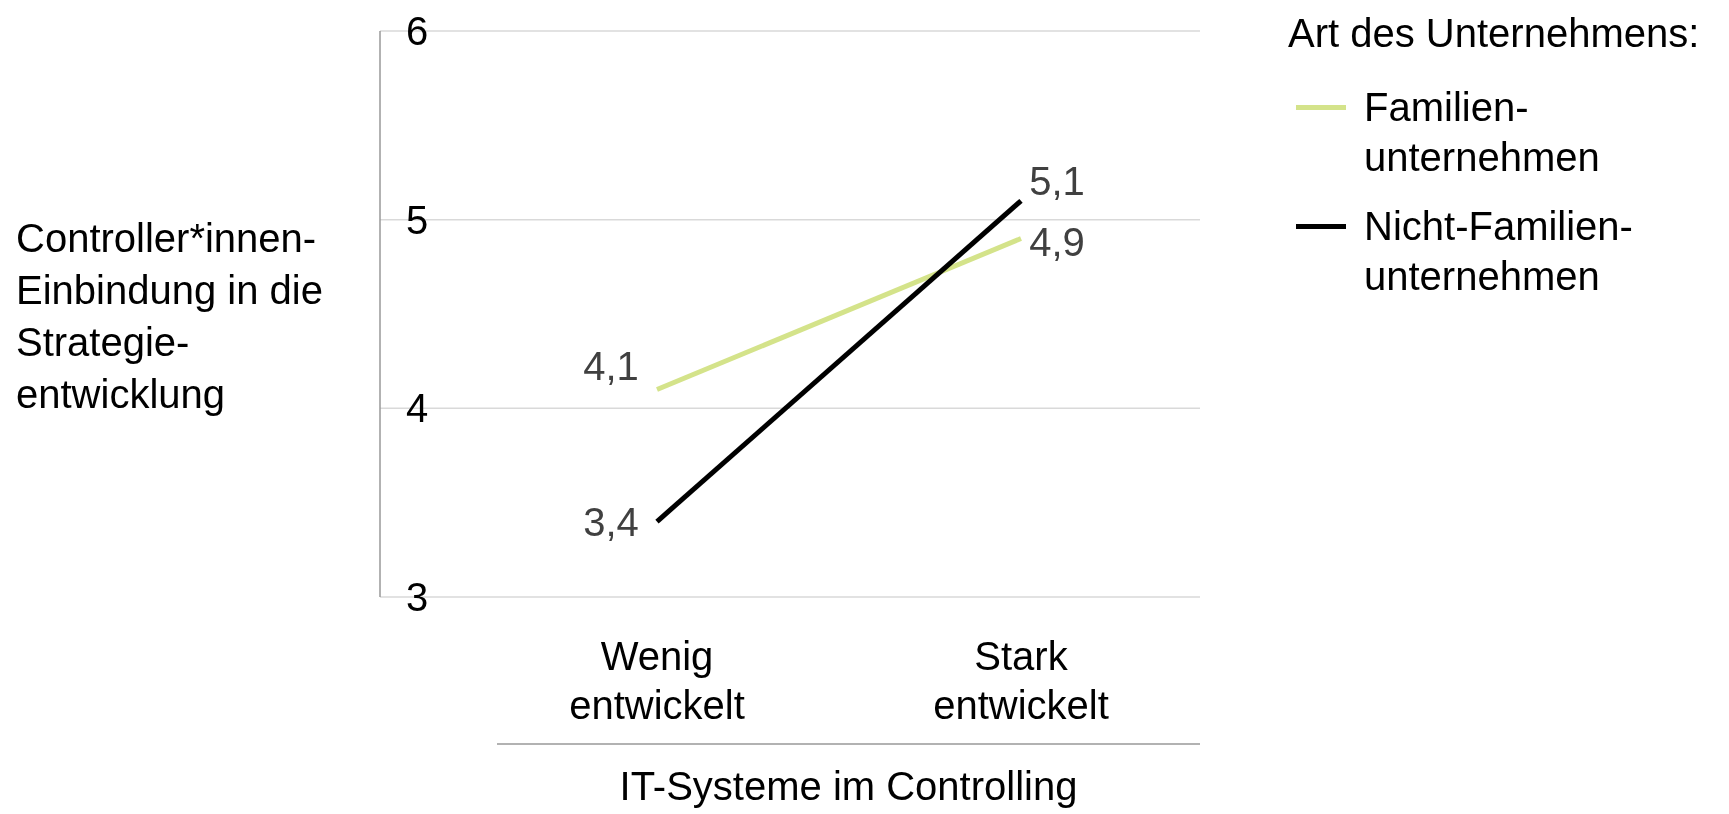 This screenshot has height=814, width=1729. I want to click on y-tick-label: 4, so click(417, 408).